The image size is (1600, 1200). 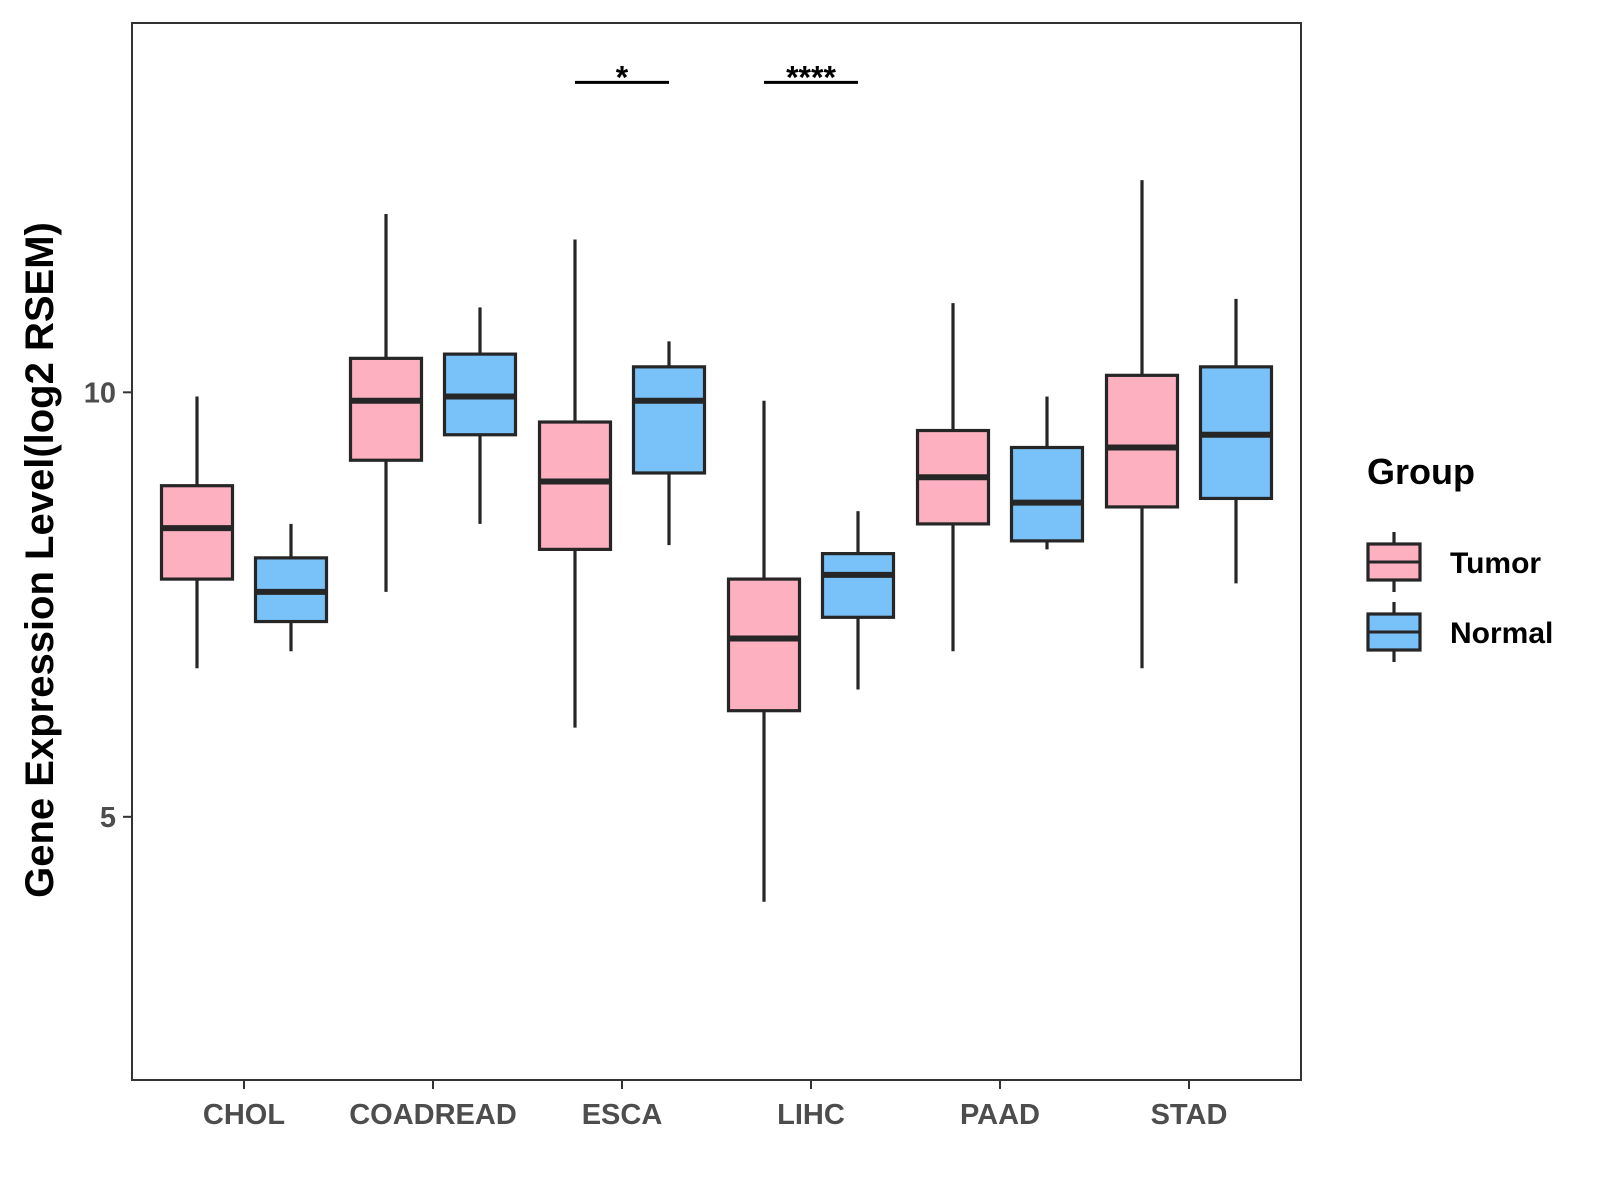 I want to click on significance-label-lihc: ****, so click(x=811, y=77).